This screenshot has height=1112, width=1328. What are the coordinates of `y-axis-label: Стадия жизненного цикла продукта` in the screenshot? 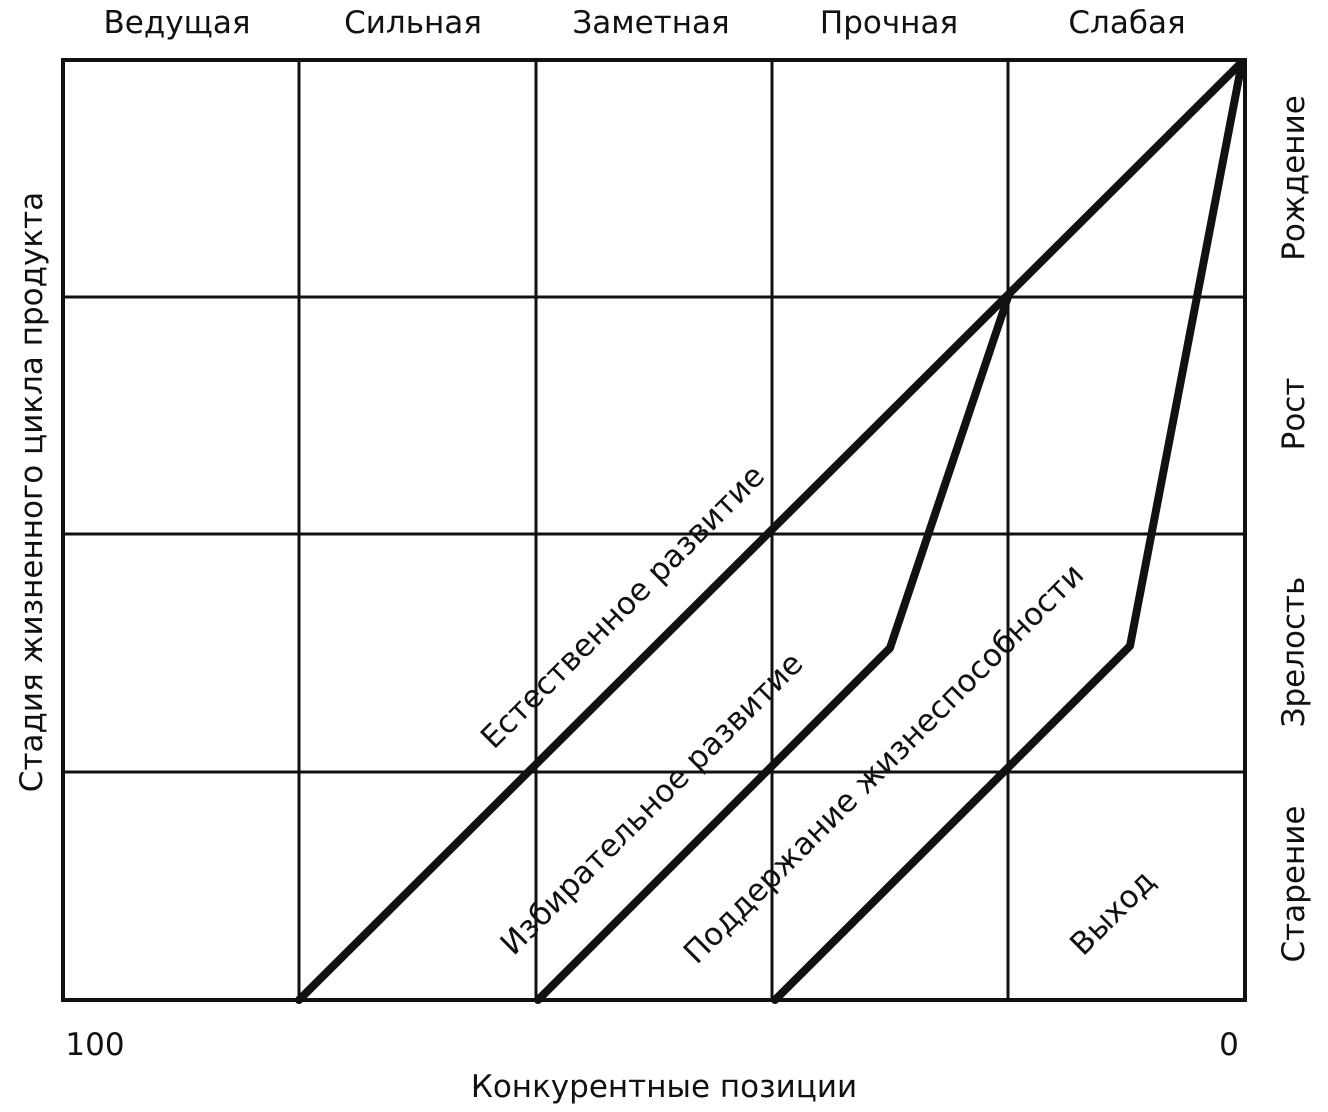 It's located at (32, 492).